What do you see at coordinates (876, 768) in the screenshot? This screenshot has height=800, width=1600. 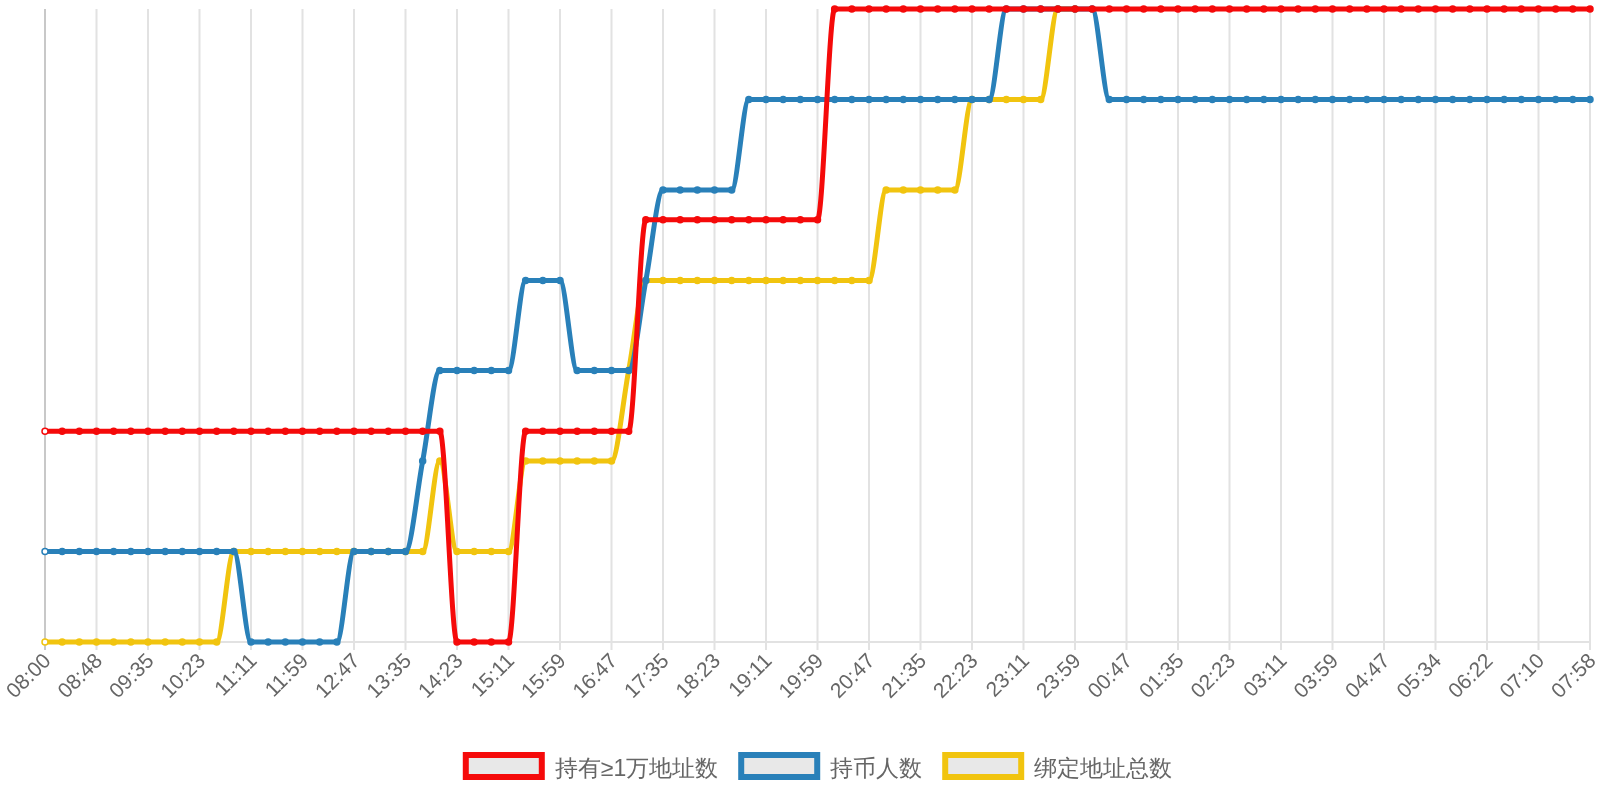 I see `legend-label: 持币人数` at bounding box center [876, 768].